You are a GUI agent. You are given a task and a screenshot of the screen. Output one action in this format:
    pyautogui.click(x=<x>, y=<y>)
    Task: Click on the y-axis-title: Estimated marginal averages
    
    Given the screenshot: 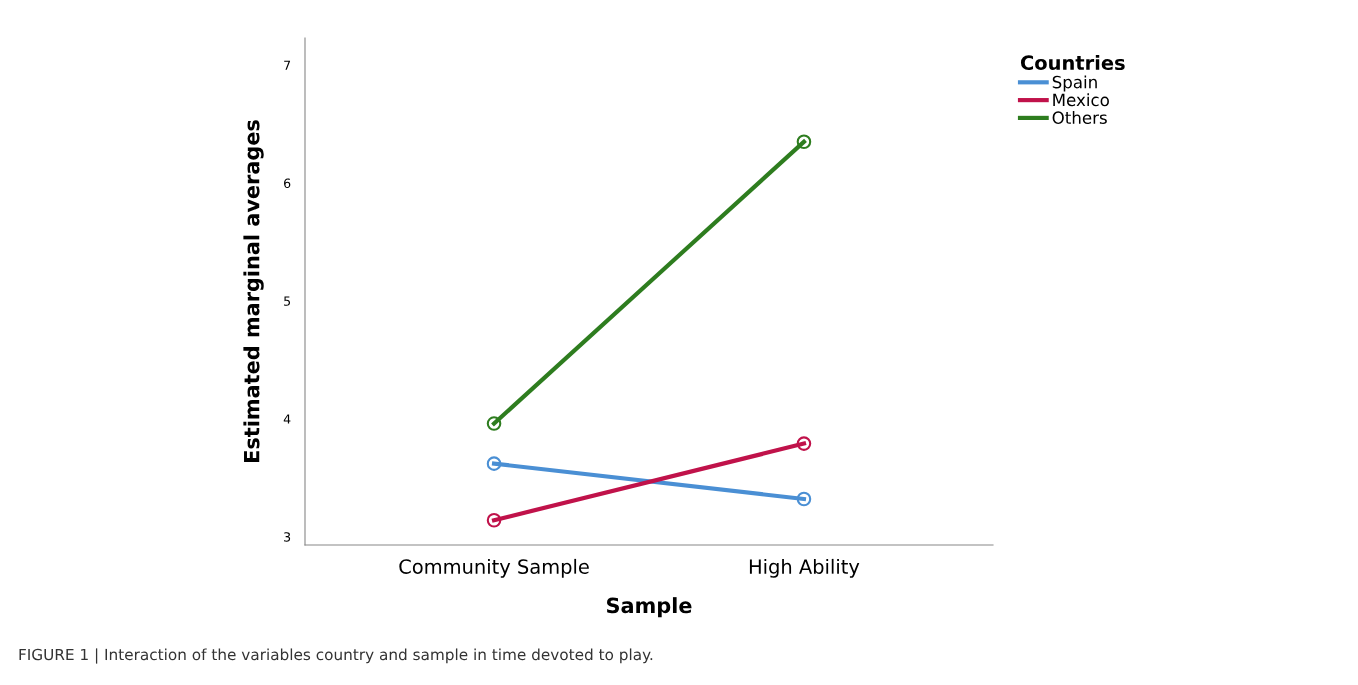 What is the action you would take?
    pyautogui.click(x=253, y=291)
    